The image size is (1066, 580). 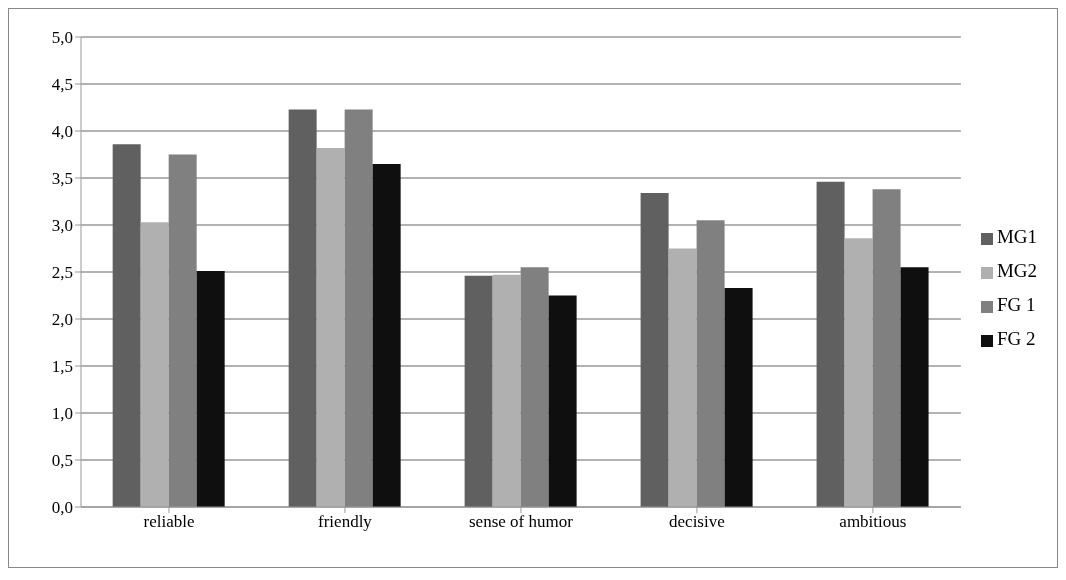 What do you see at coordinates (62, 273) in the screenshot?
I see `y-tick-label: 2,5` at bounding box center [62, 273].